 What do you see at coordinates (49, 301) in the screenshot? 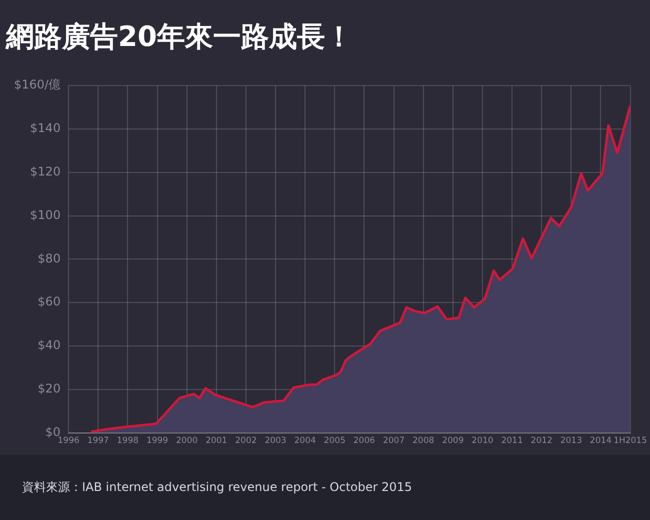
I see `y-tick-label: $60` at bounding box center [49, 301].